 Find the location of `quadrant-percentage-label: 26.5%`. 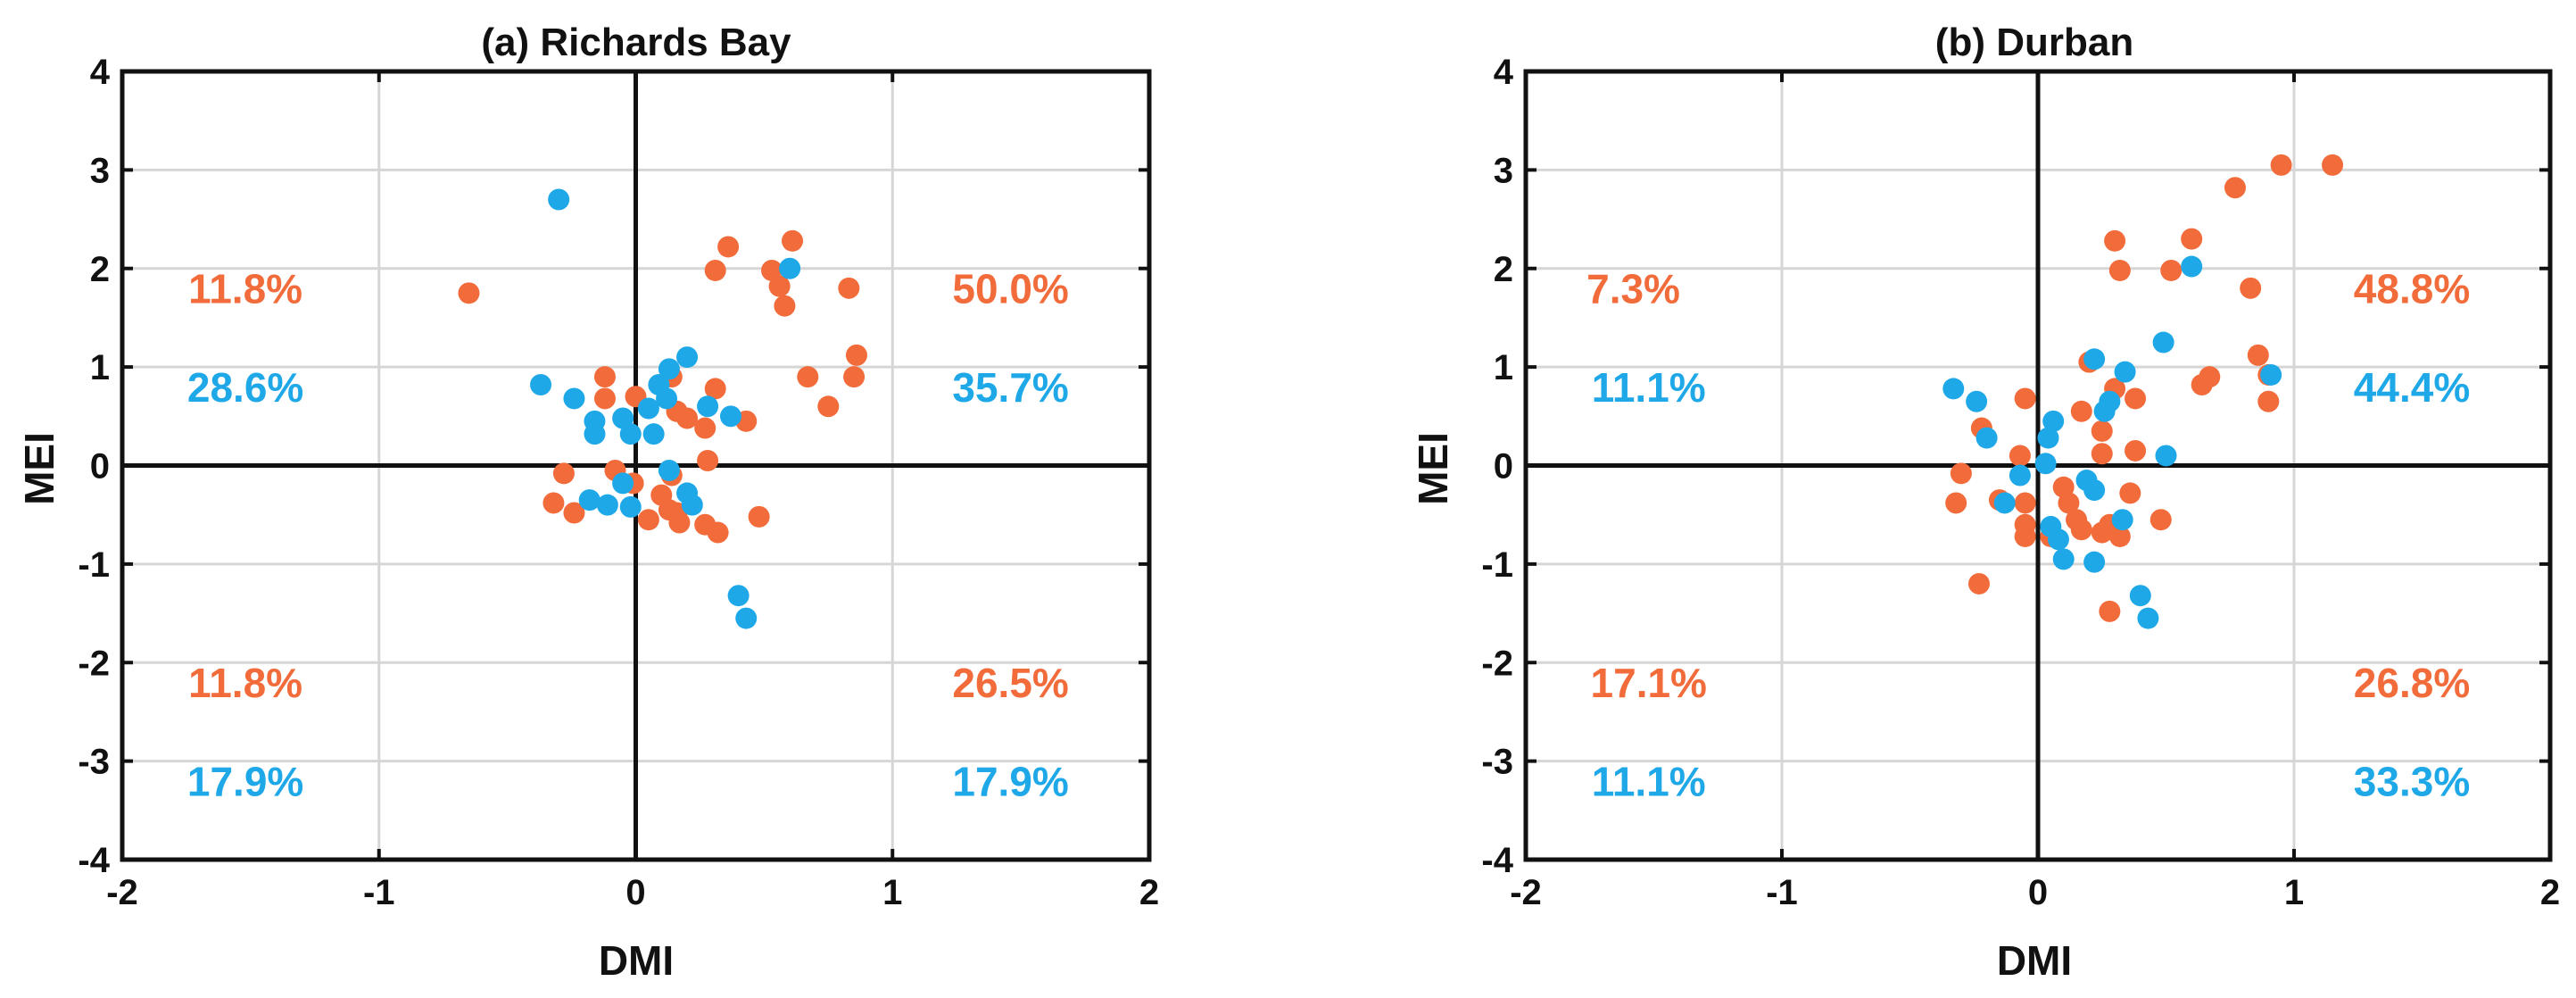

quadrant-percentage-label: 26.5% is located at coordinates (1010, 683).